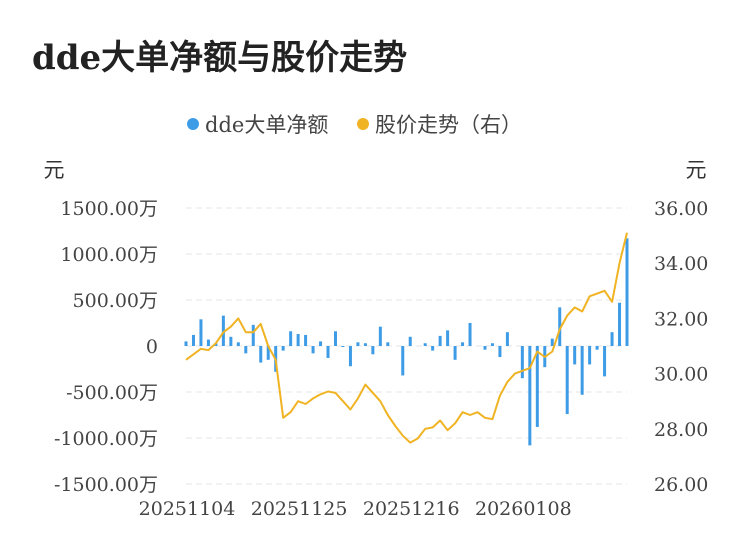 The image size is (750, 558). Describe the element at coordinates (220, 58) in the screenshot. I see `chart-title: dde大单净额与股价走势` at that location.